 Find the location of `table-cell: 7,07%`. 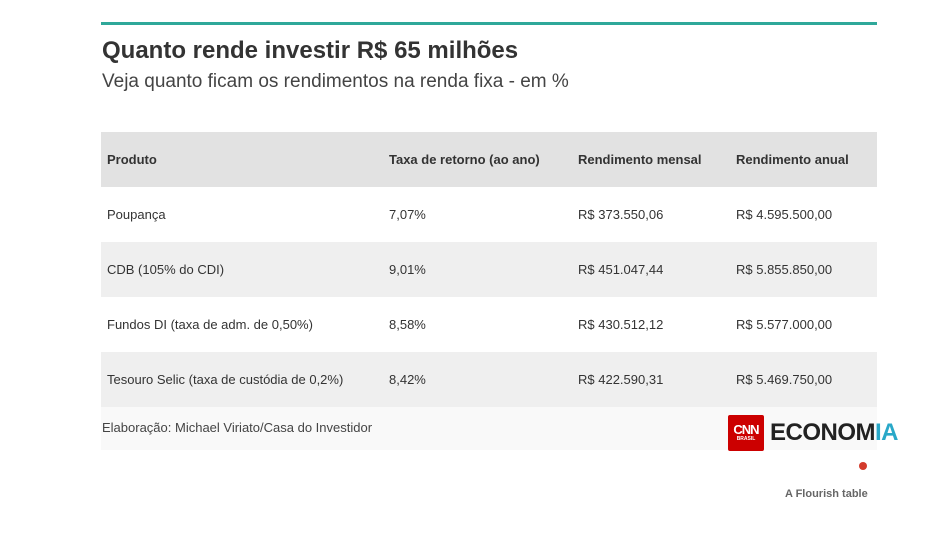

table-cell: 7,07% is located at coordinates (407, 214).